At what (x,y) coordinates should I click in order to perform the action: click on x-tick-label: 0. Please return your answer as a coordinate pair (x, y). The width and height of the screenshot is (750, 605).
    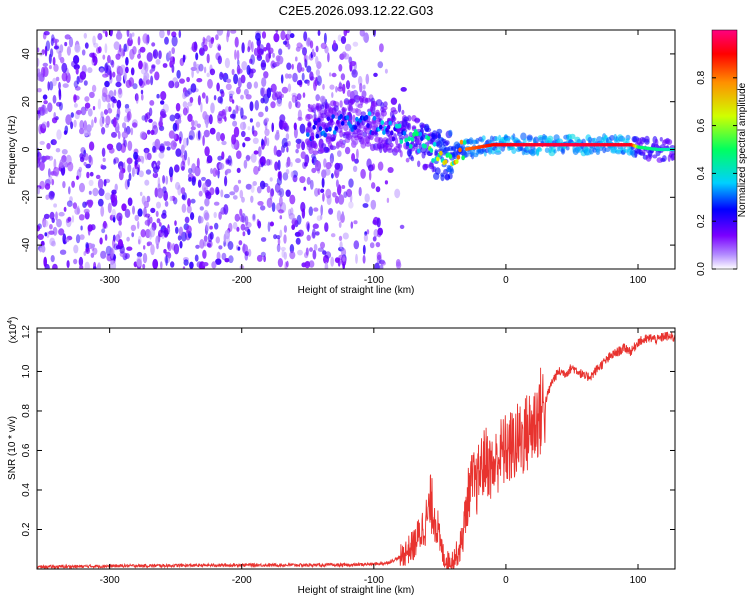
    Looking at the image, I should click on (506, 580).